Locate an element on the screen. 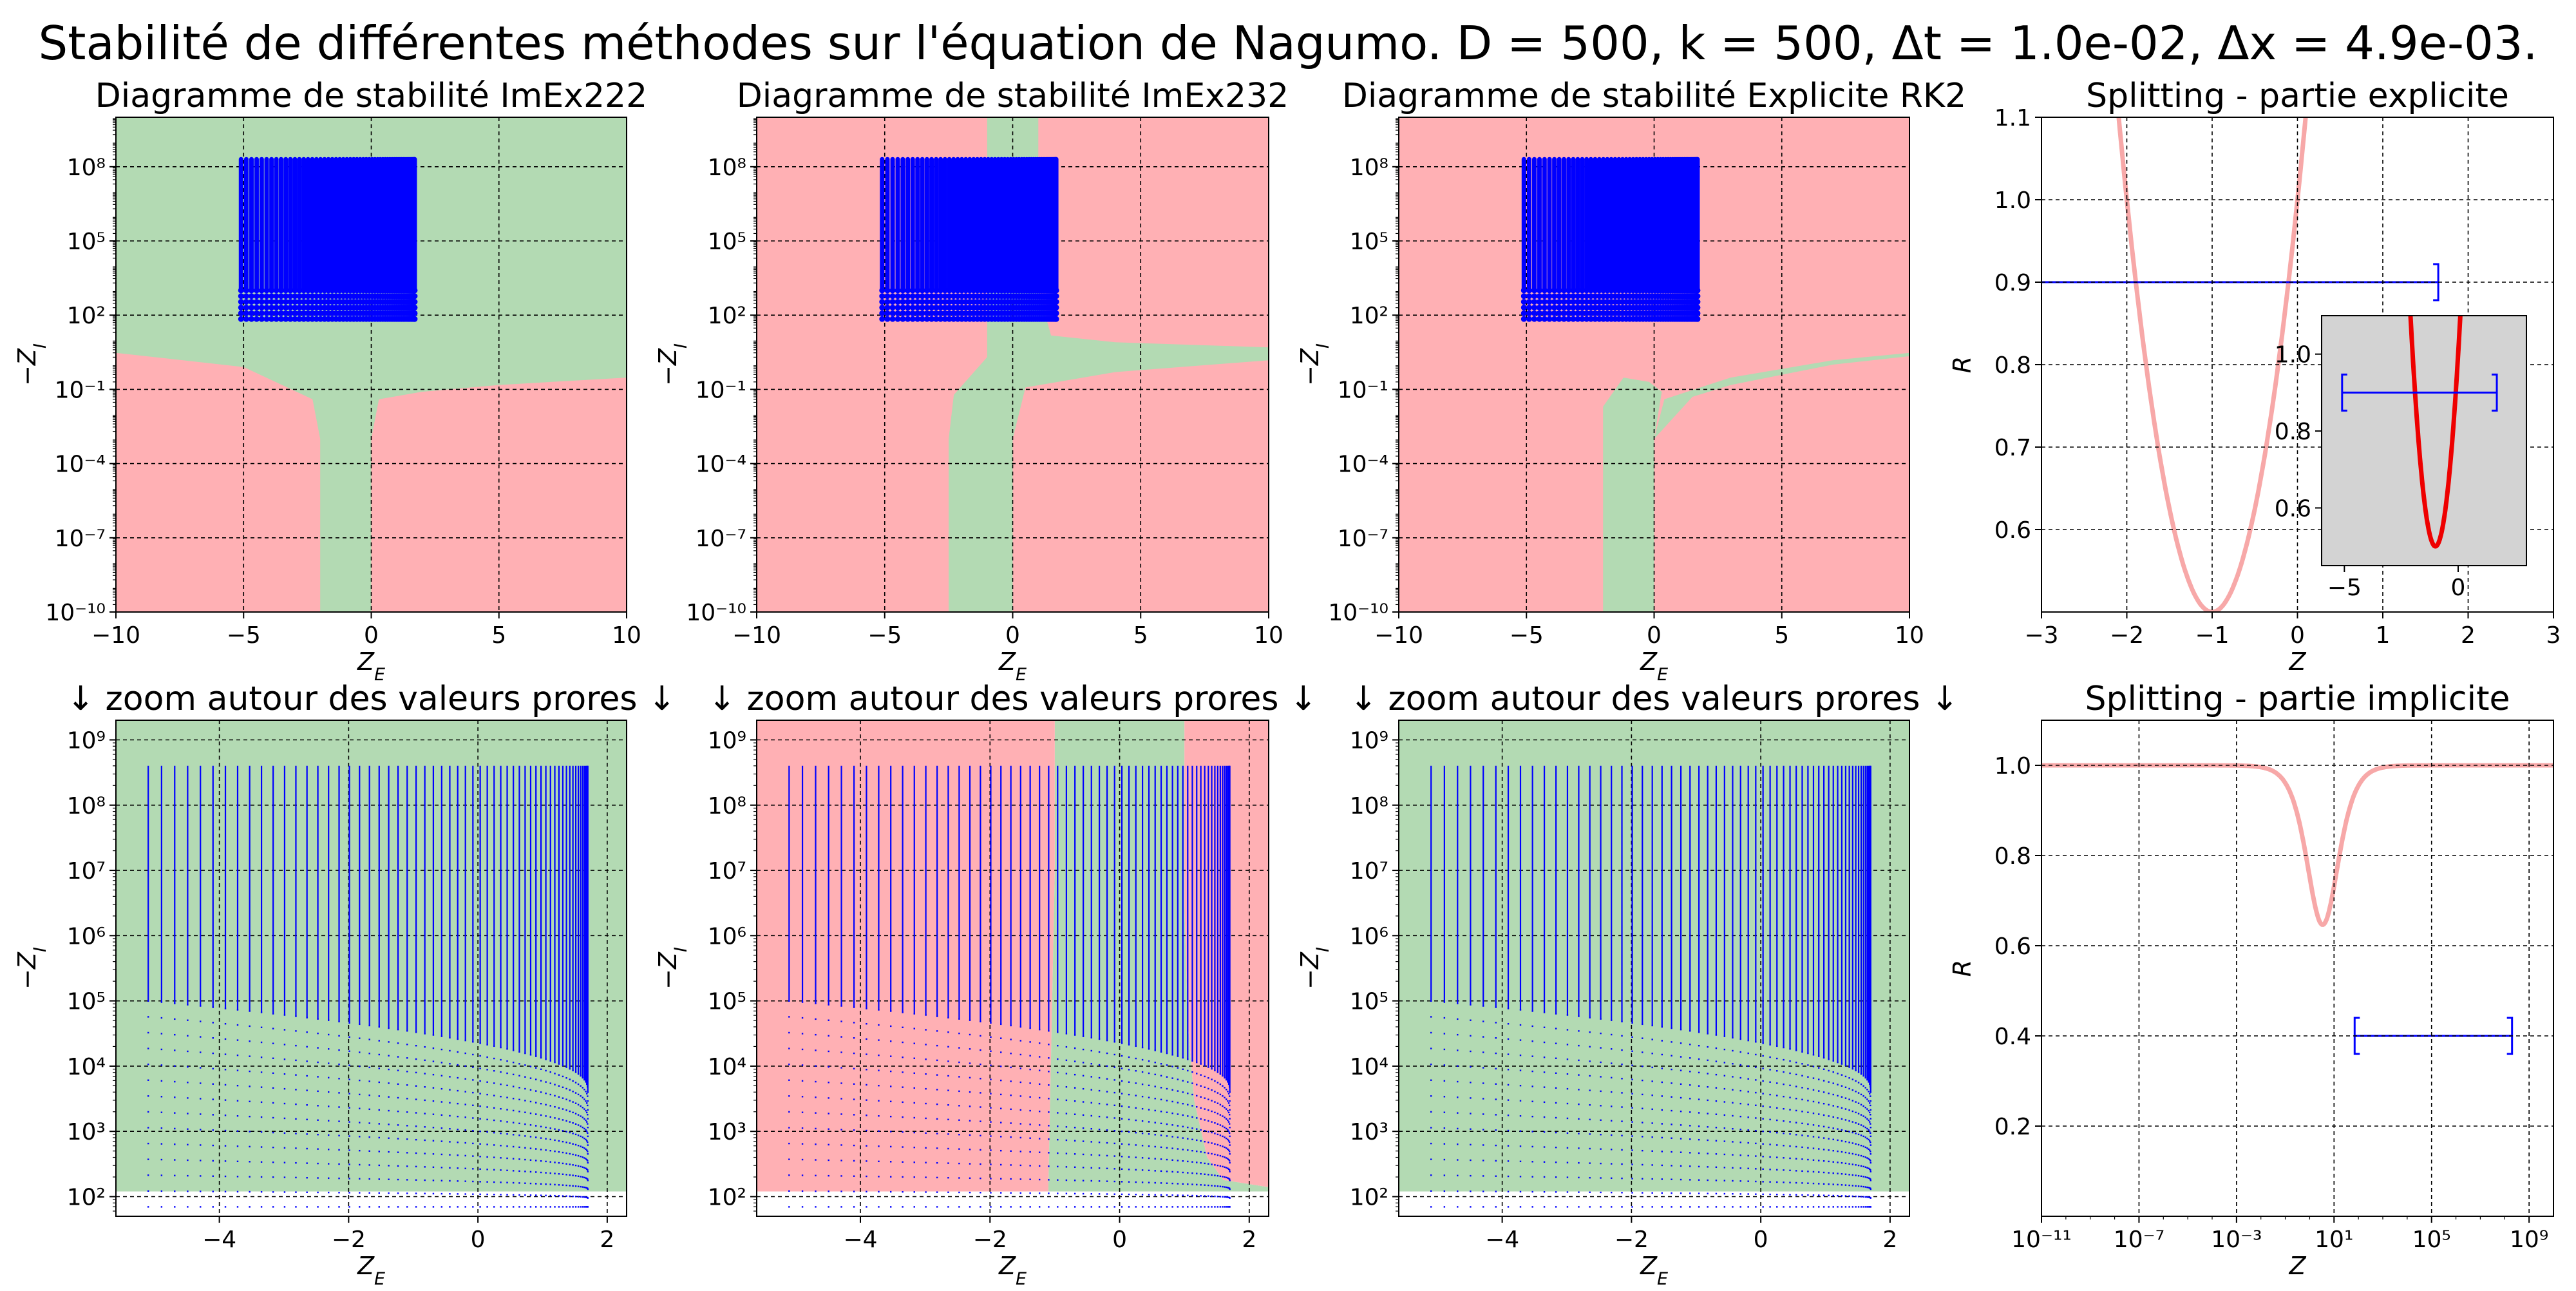  y-tick-label: 10⁴ is located at coordinates (1369, 1067).